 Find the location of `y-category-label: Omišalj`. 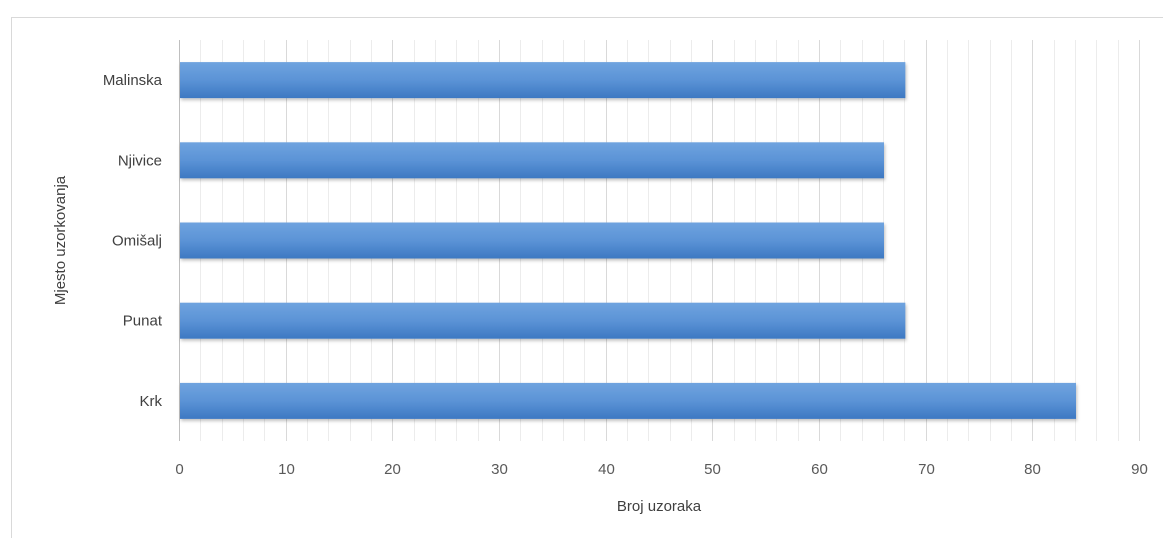

y-category-label: Omišalj is located at coordinates (137, 241).